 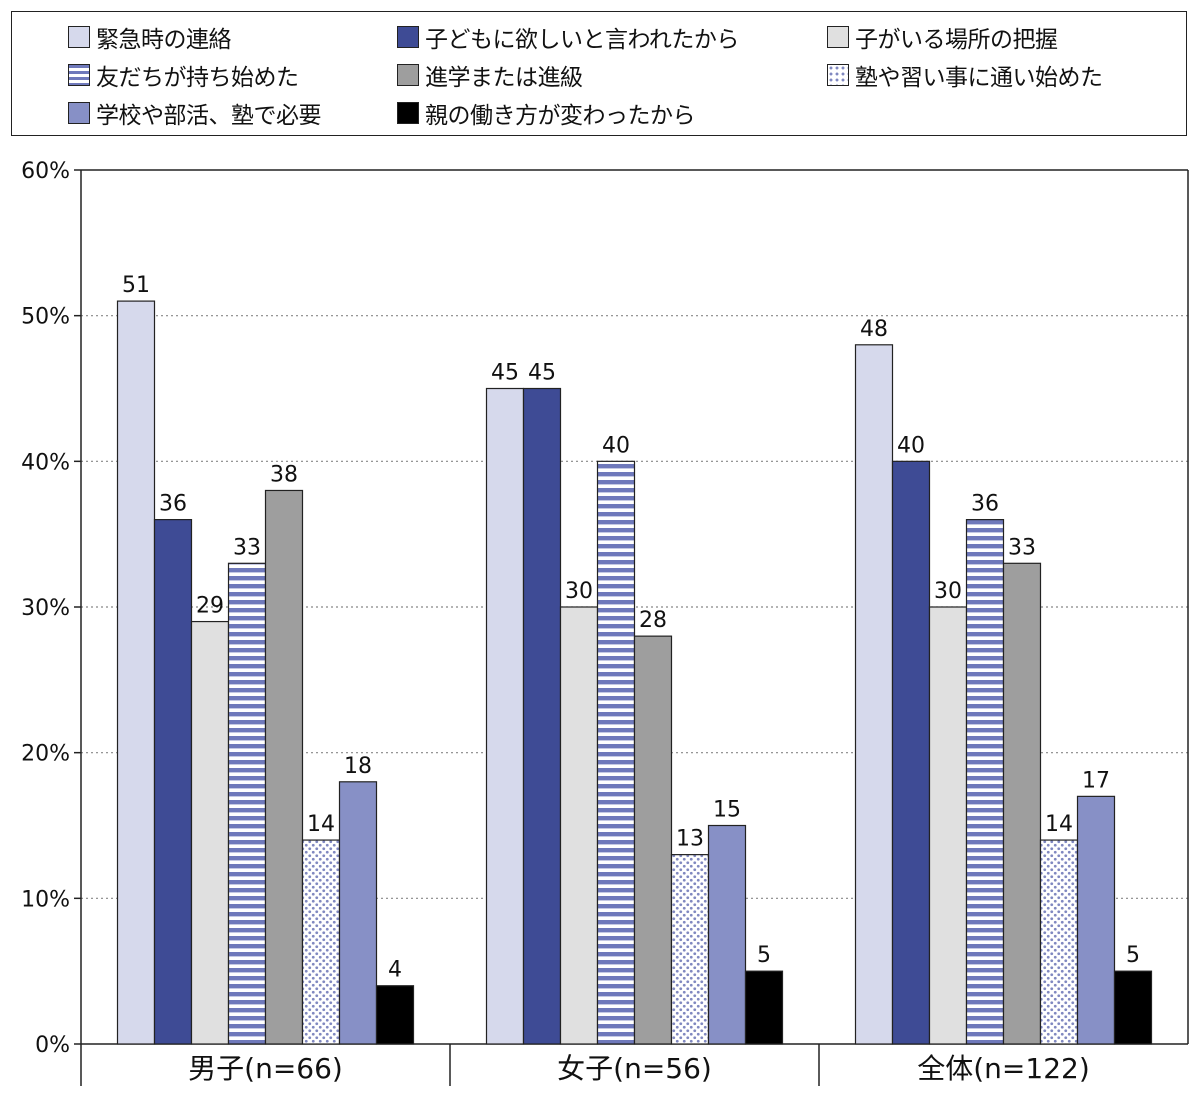 What do you see at coordinates (52, 1045) in the screenshot?
I see `y-tick-label: 0%` at bounding box center [52, 1045].